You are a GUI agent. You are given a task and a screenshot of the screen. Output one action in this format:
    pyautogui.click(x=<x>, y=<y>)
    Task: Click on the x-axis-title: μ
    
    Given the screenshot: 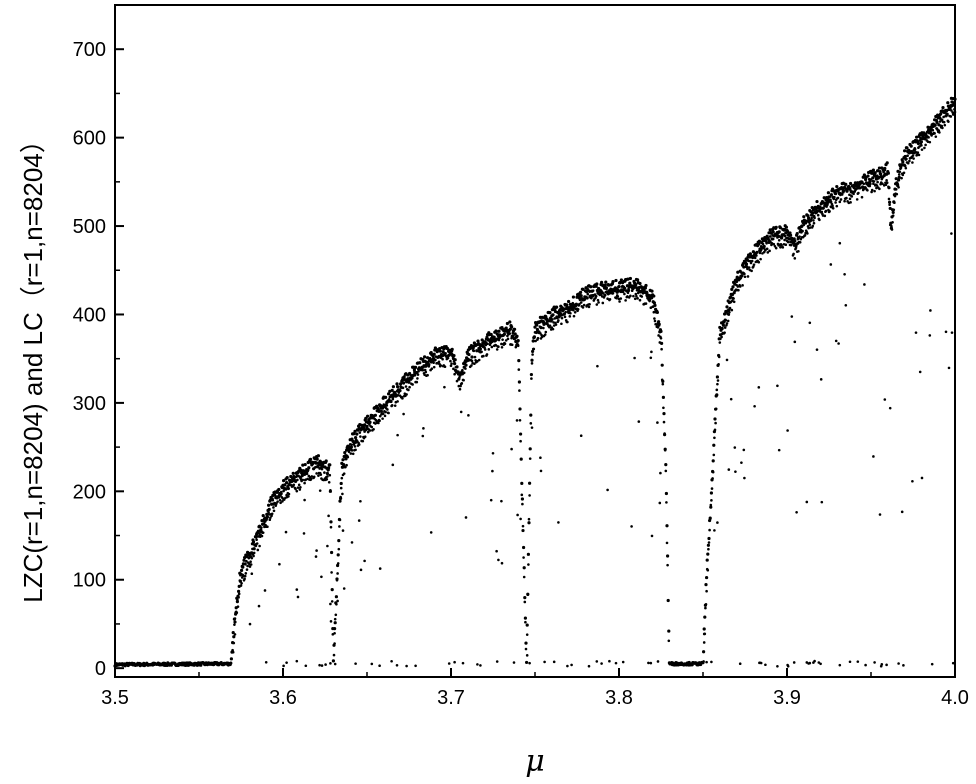 What is the action you would take?
    pyautogui.click(x=535, y=761)
    